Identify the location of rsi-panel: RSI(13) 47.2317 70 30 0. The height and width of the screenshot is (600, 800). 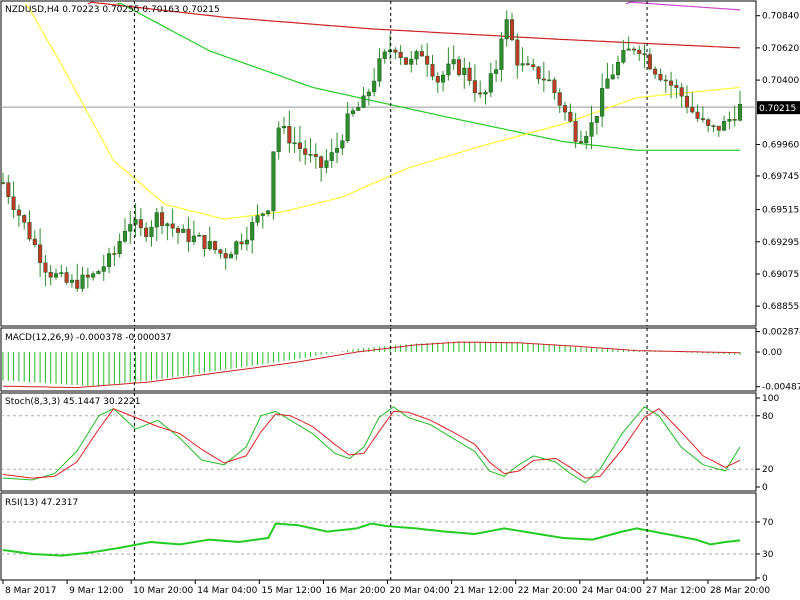
(387, 538).